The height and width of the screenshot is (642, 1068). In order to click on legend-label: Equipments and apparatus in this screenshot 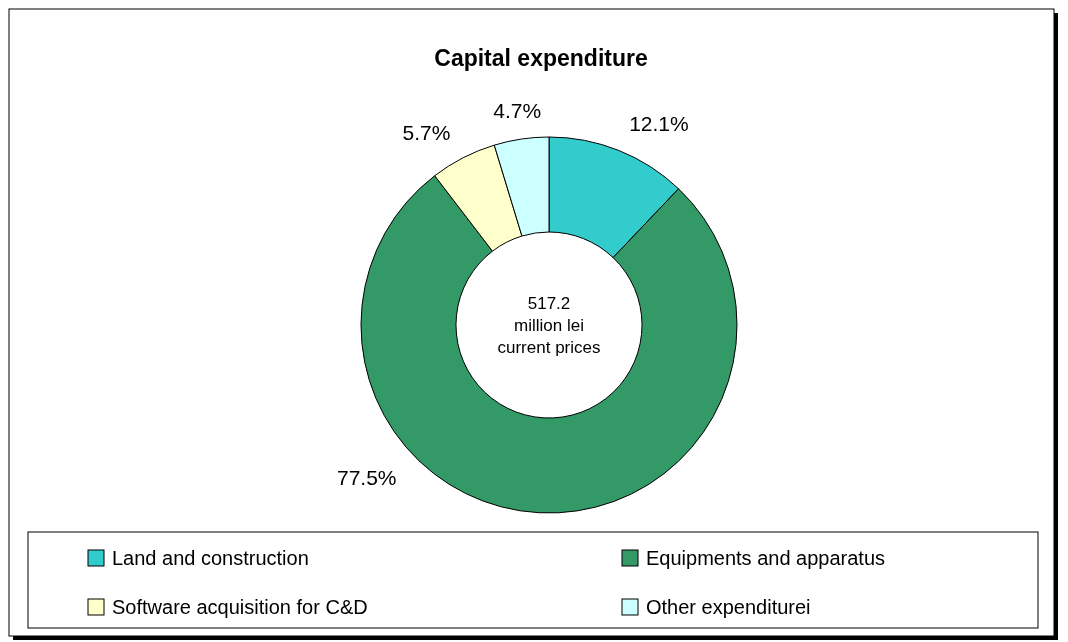, I will do `click(766, 558)`.